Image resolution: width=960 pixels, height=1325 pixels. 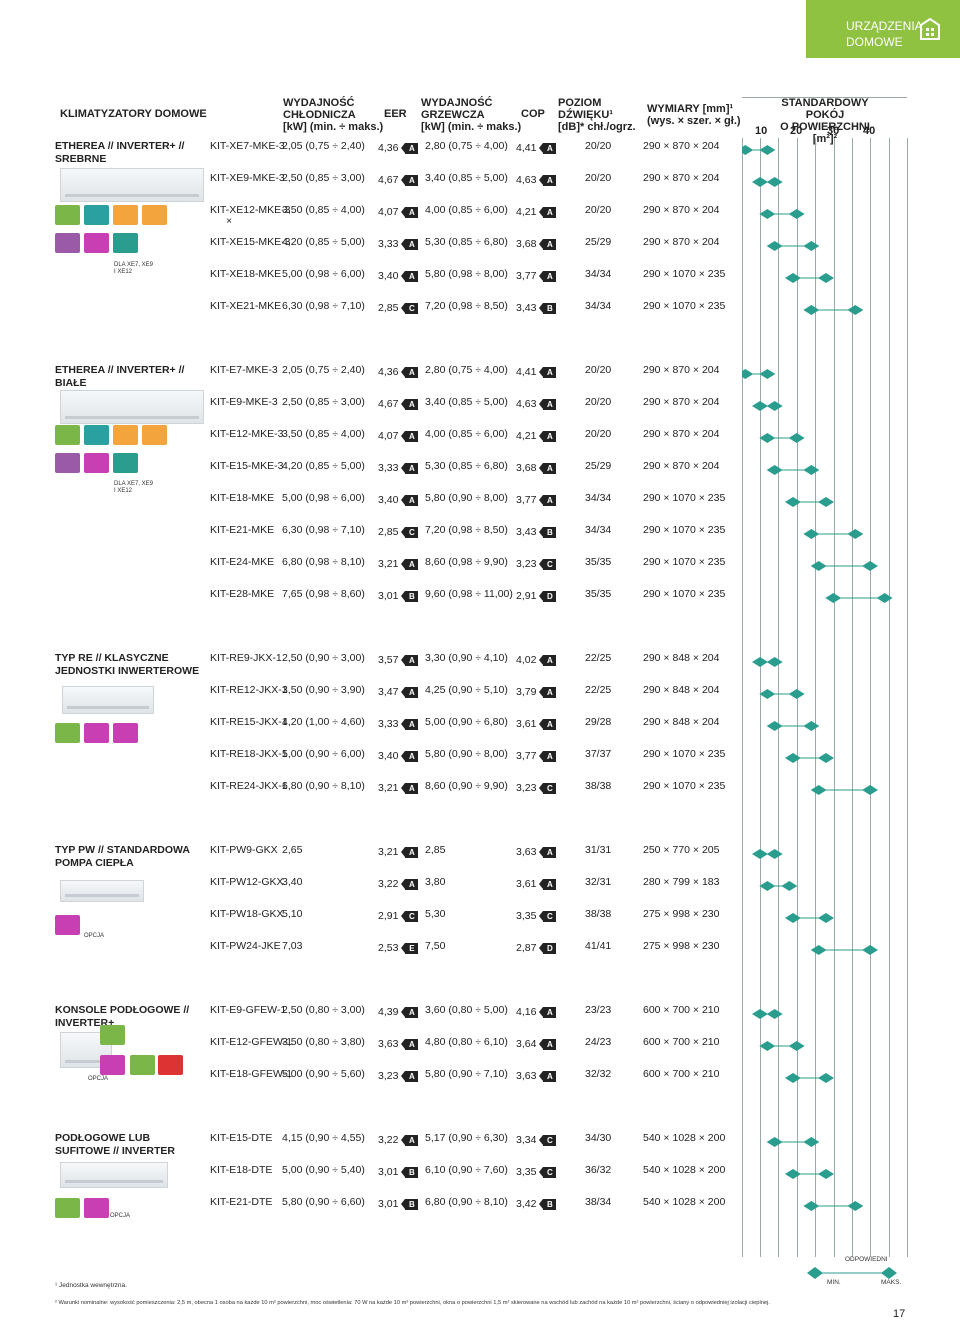 I want to click on eer-value: 4,67, so click(x=388, y=180).